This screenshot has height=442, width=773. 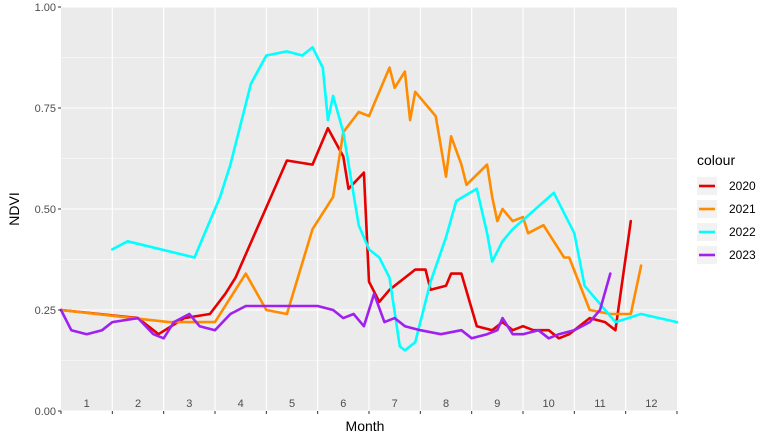 What do you see at coordinates (497, 404) in the screenshot?
I see `x-tick-label: 9` at bounding box center [497, 404].